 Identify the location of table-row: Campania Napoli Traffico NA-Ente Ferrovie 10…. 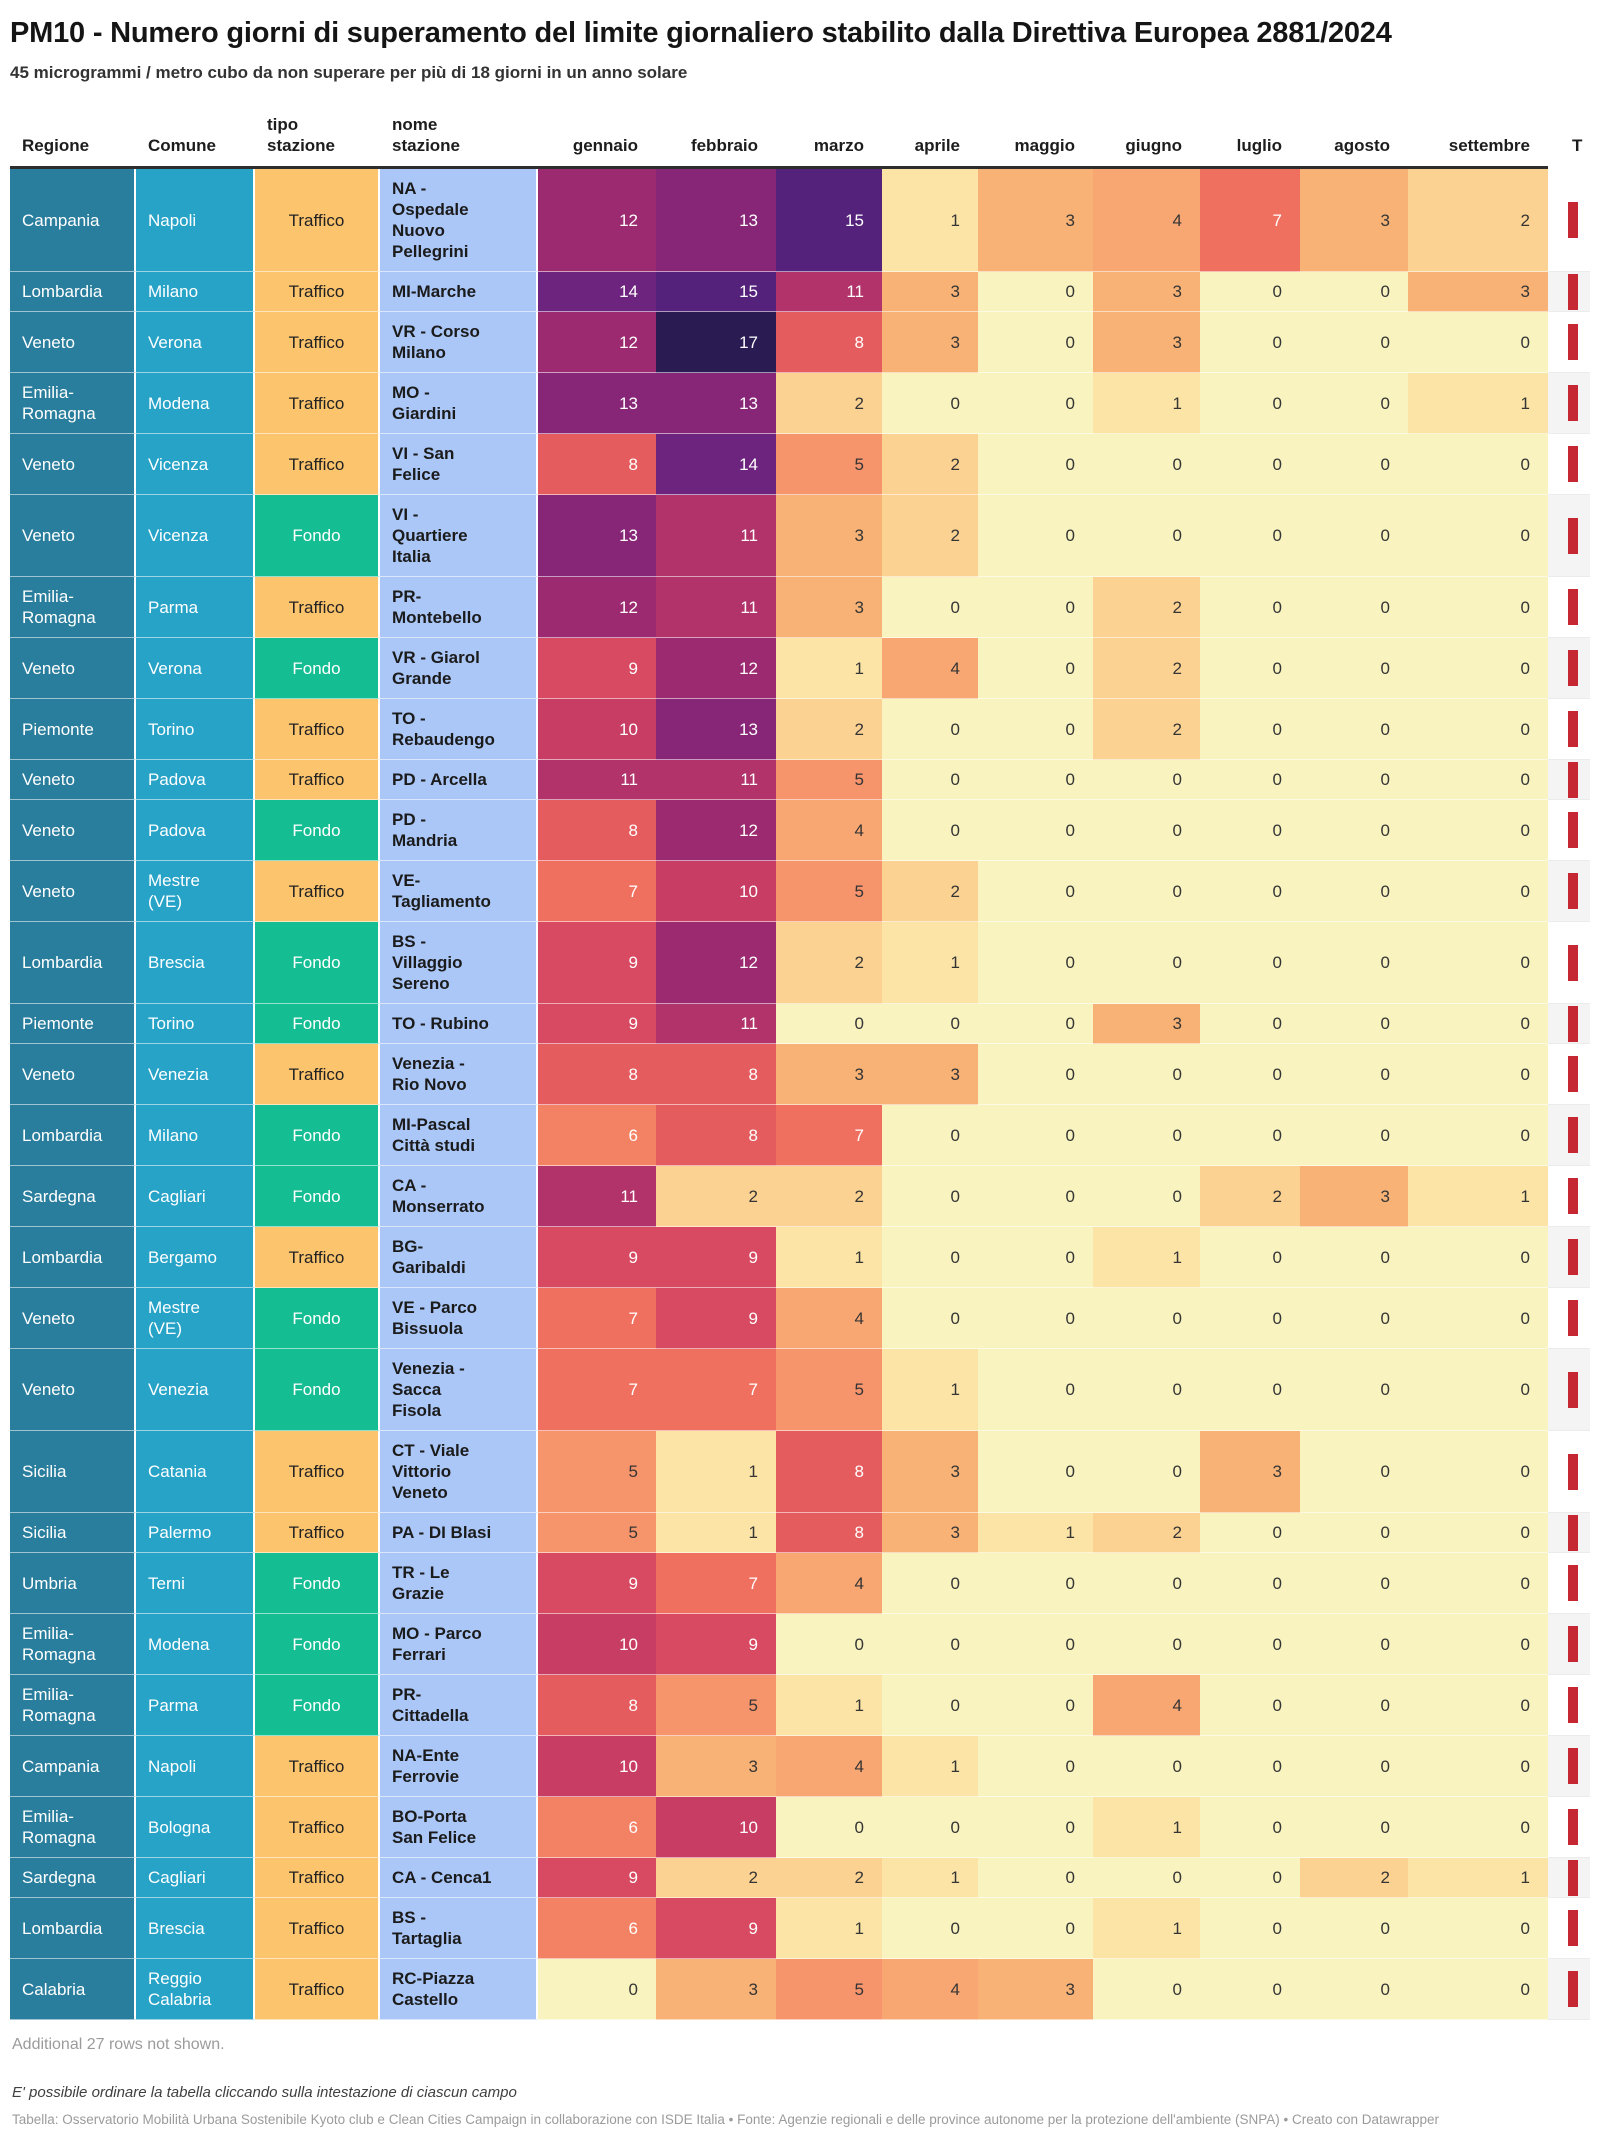
(800, 1766).